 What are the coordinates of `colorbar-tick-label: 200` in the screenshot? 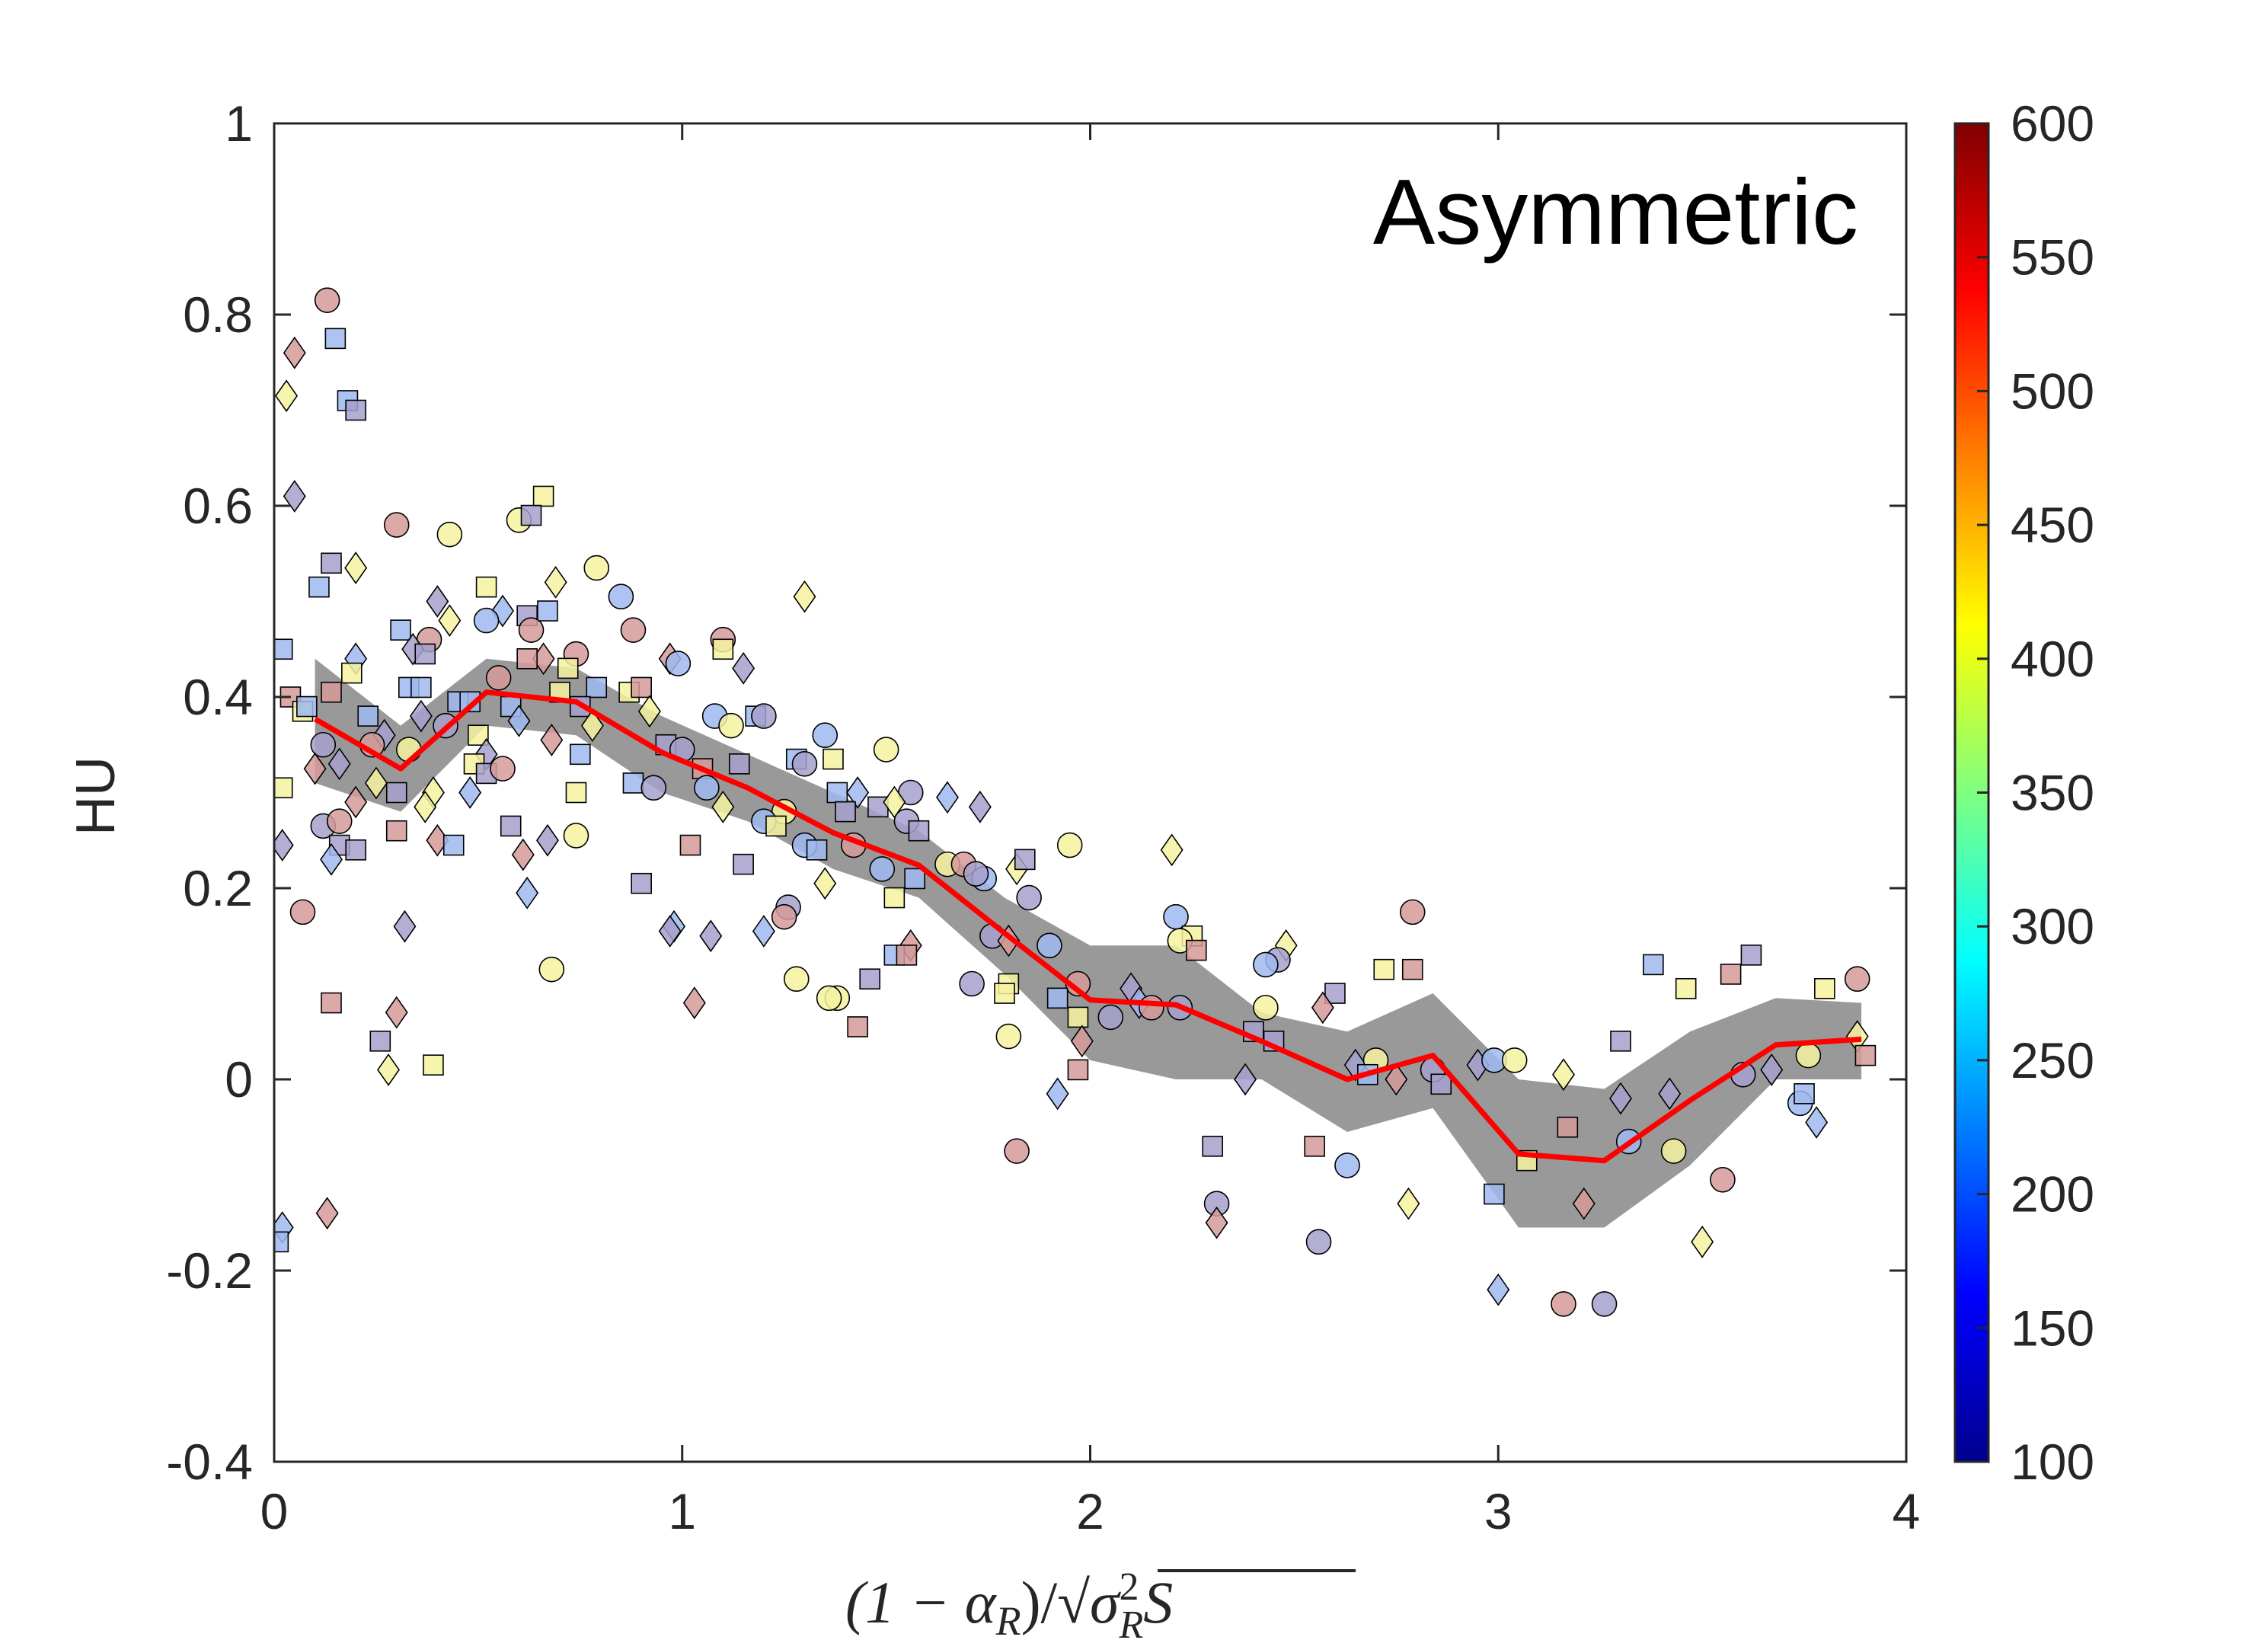 It's located at (2052, 1194).